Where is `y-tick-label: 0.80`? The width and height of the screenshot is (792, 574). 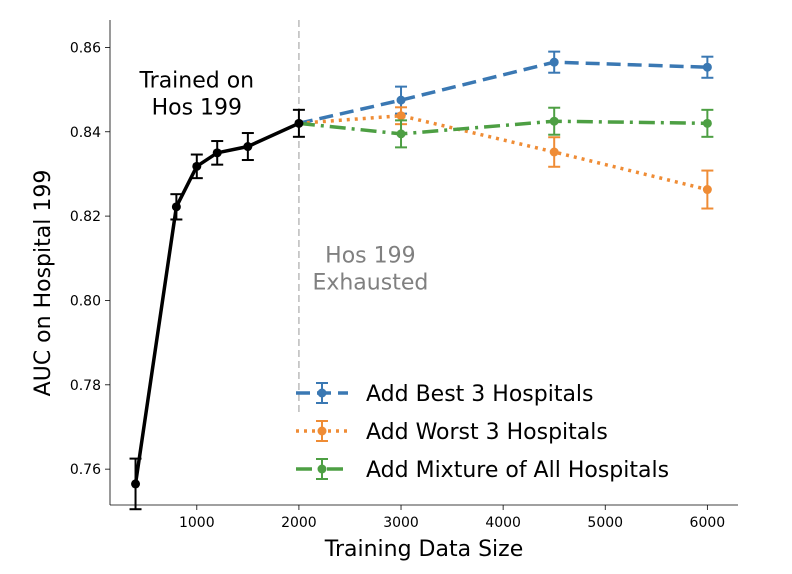 y-tick-label: 0.80 is located at coordinates (85, 301).